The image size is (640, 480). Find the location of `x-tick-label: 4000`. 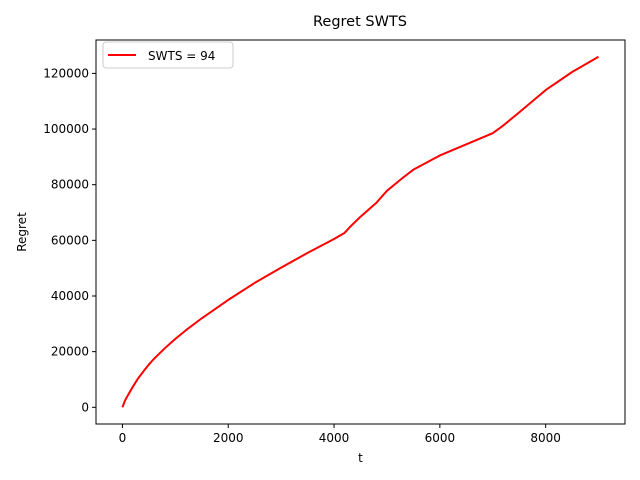

x-tick-label: 4000 is located at coordinates (334, 438).